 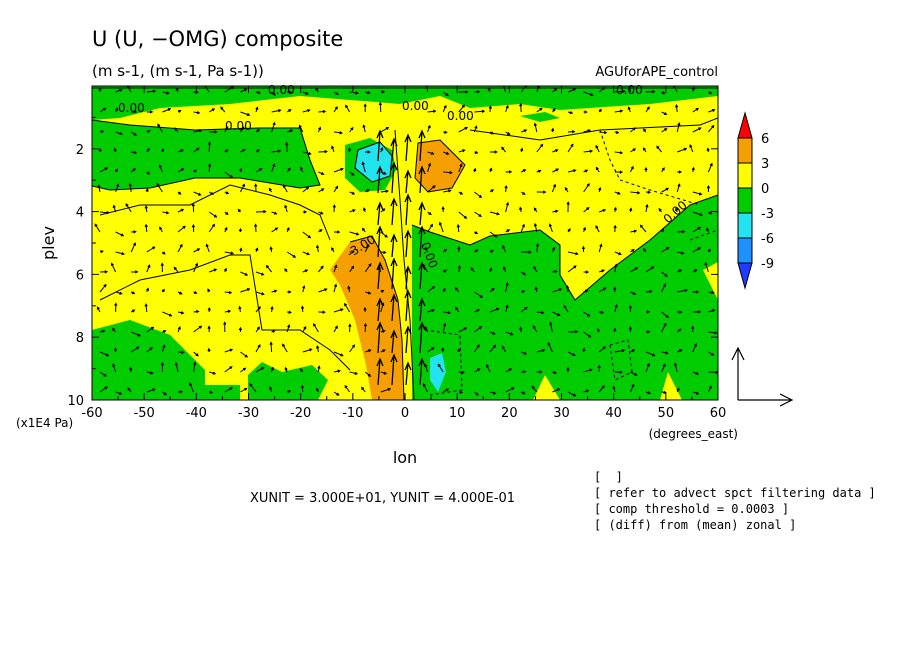 What do you see at coordinates (767, 239) in the screenshot?
I see `colorbar-label: -6` at bounding box center [767, 239].